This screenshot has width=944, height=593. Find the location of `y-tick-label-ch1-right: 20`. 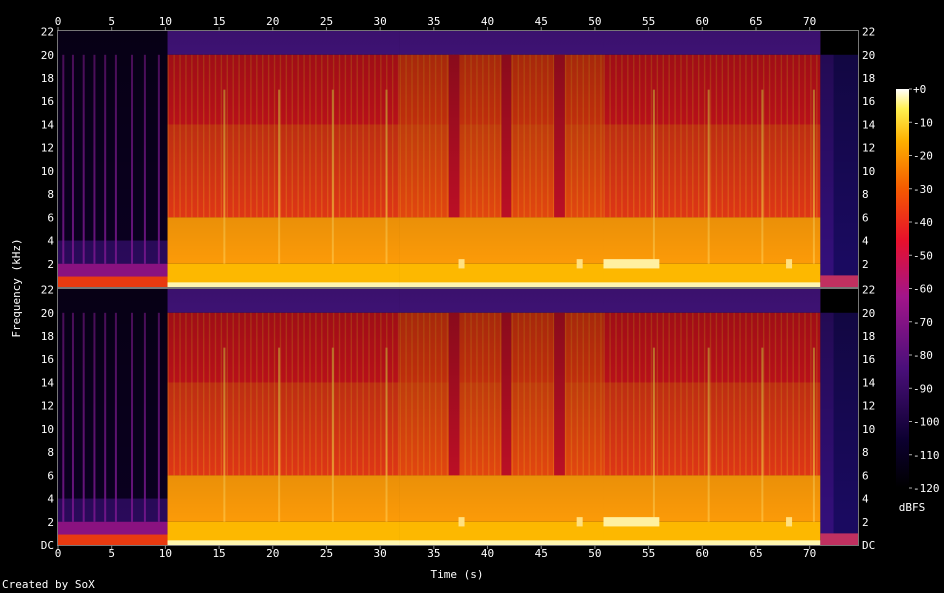

y-tick-label-ch1-right: 20 is located at coordinates (868, 55).